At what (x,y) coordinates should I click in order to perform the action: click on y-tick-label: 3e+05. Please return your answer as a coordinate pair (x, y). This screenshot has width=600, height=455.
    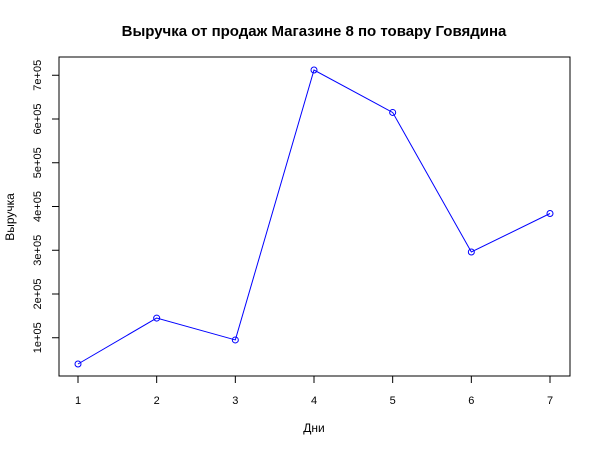
    Looking at the image, I should click on (38, 250).